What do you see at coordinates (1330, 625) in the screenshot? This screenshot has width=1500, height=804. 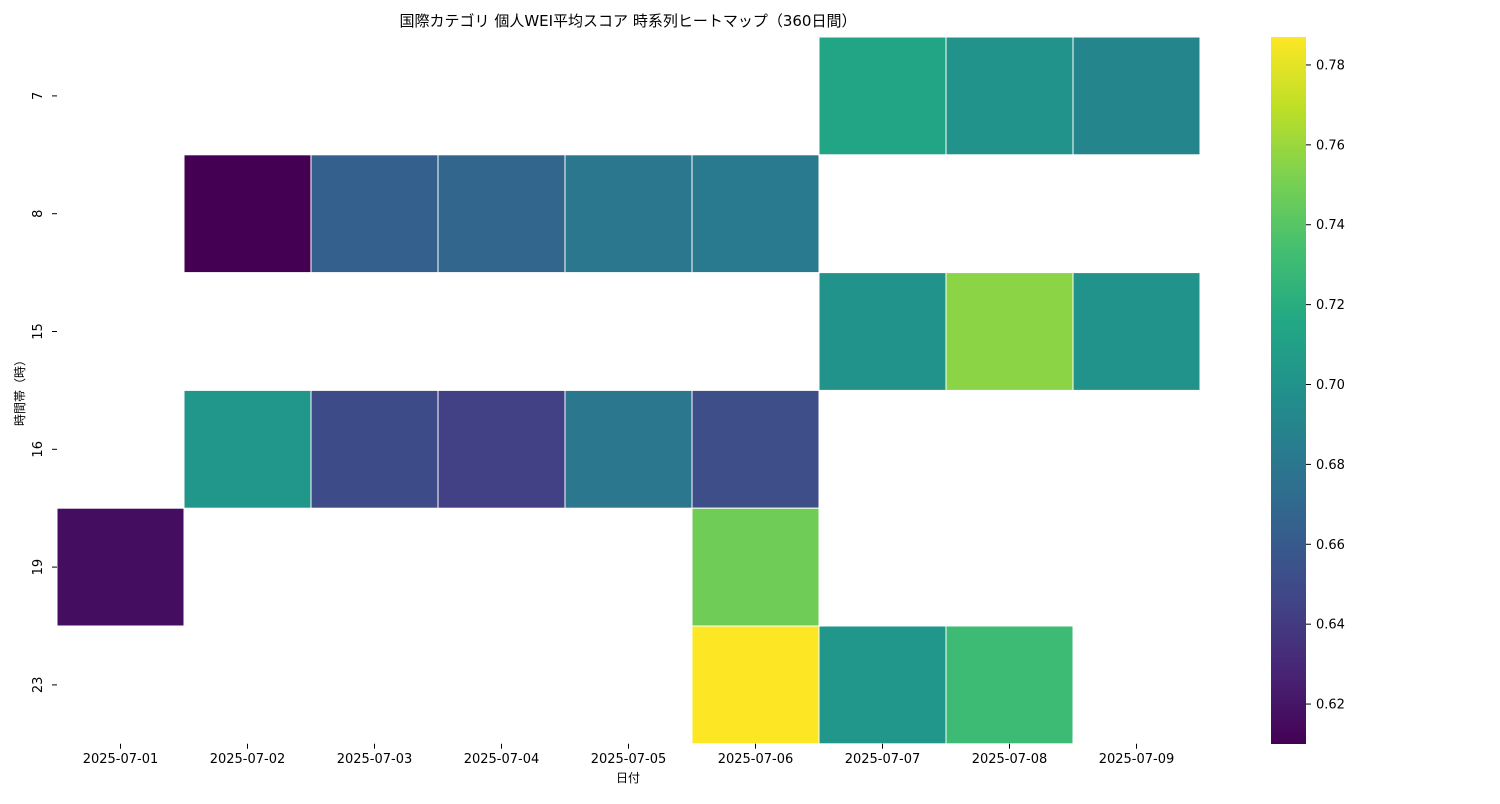 I see `colorbar-tick-label: 0.64` at bounding box center [1330, 625].